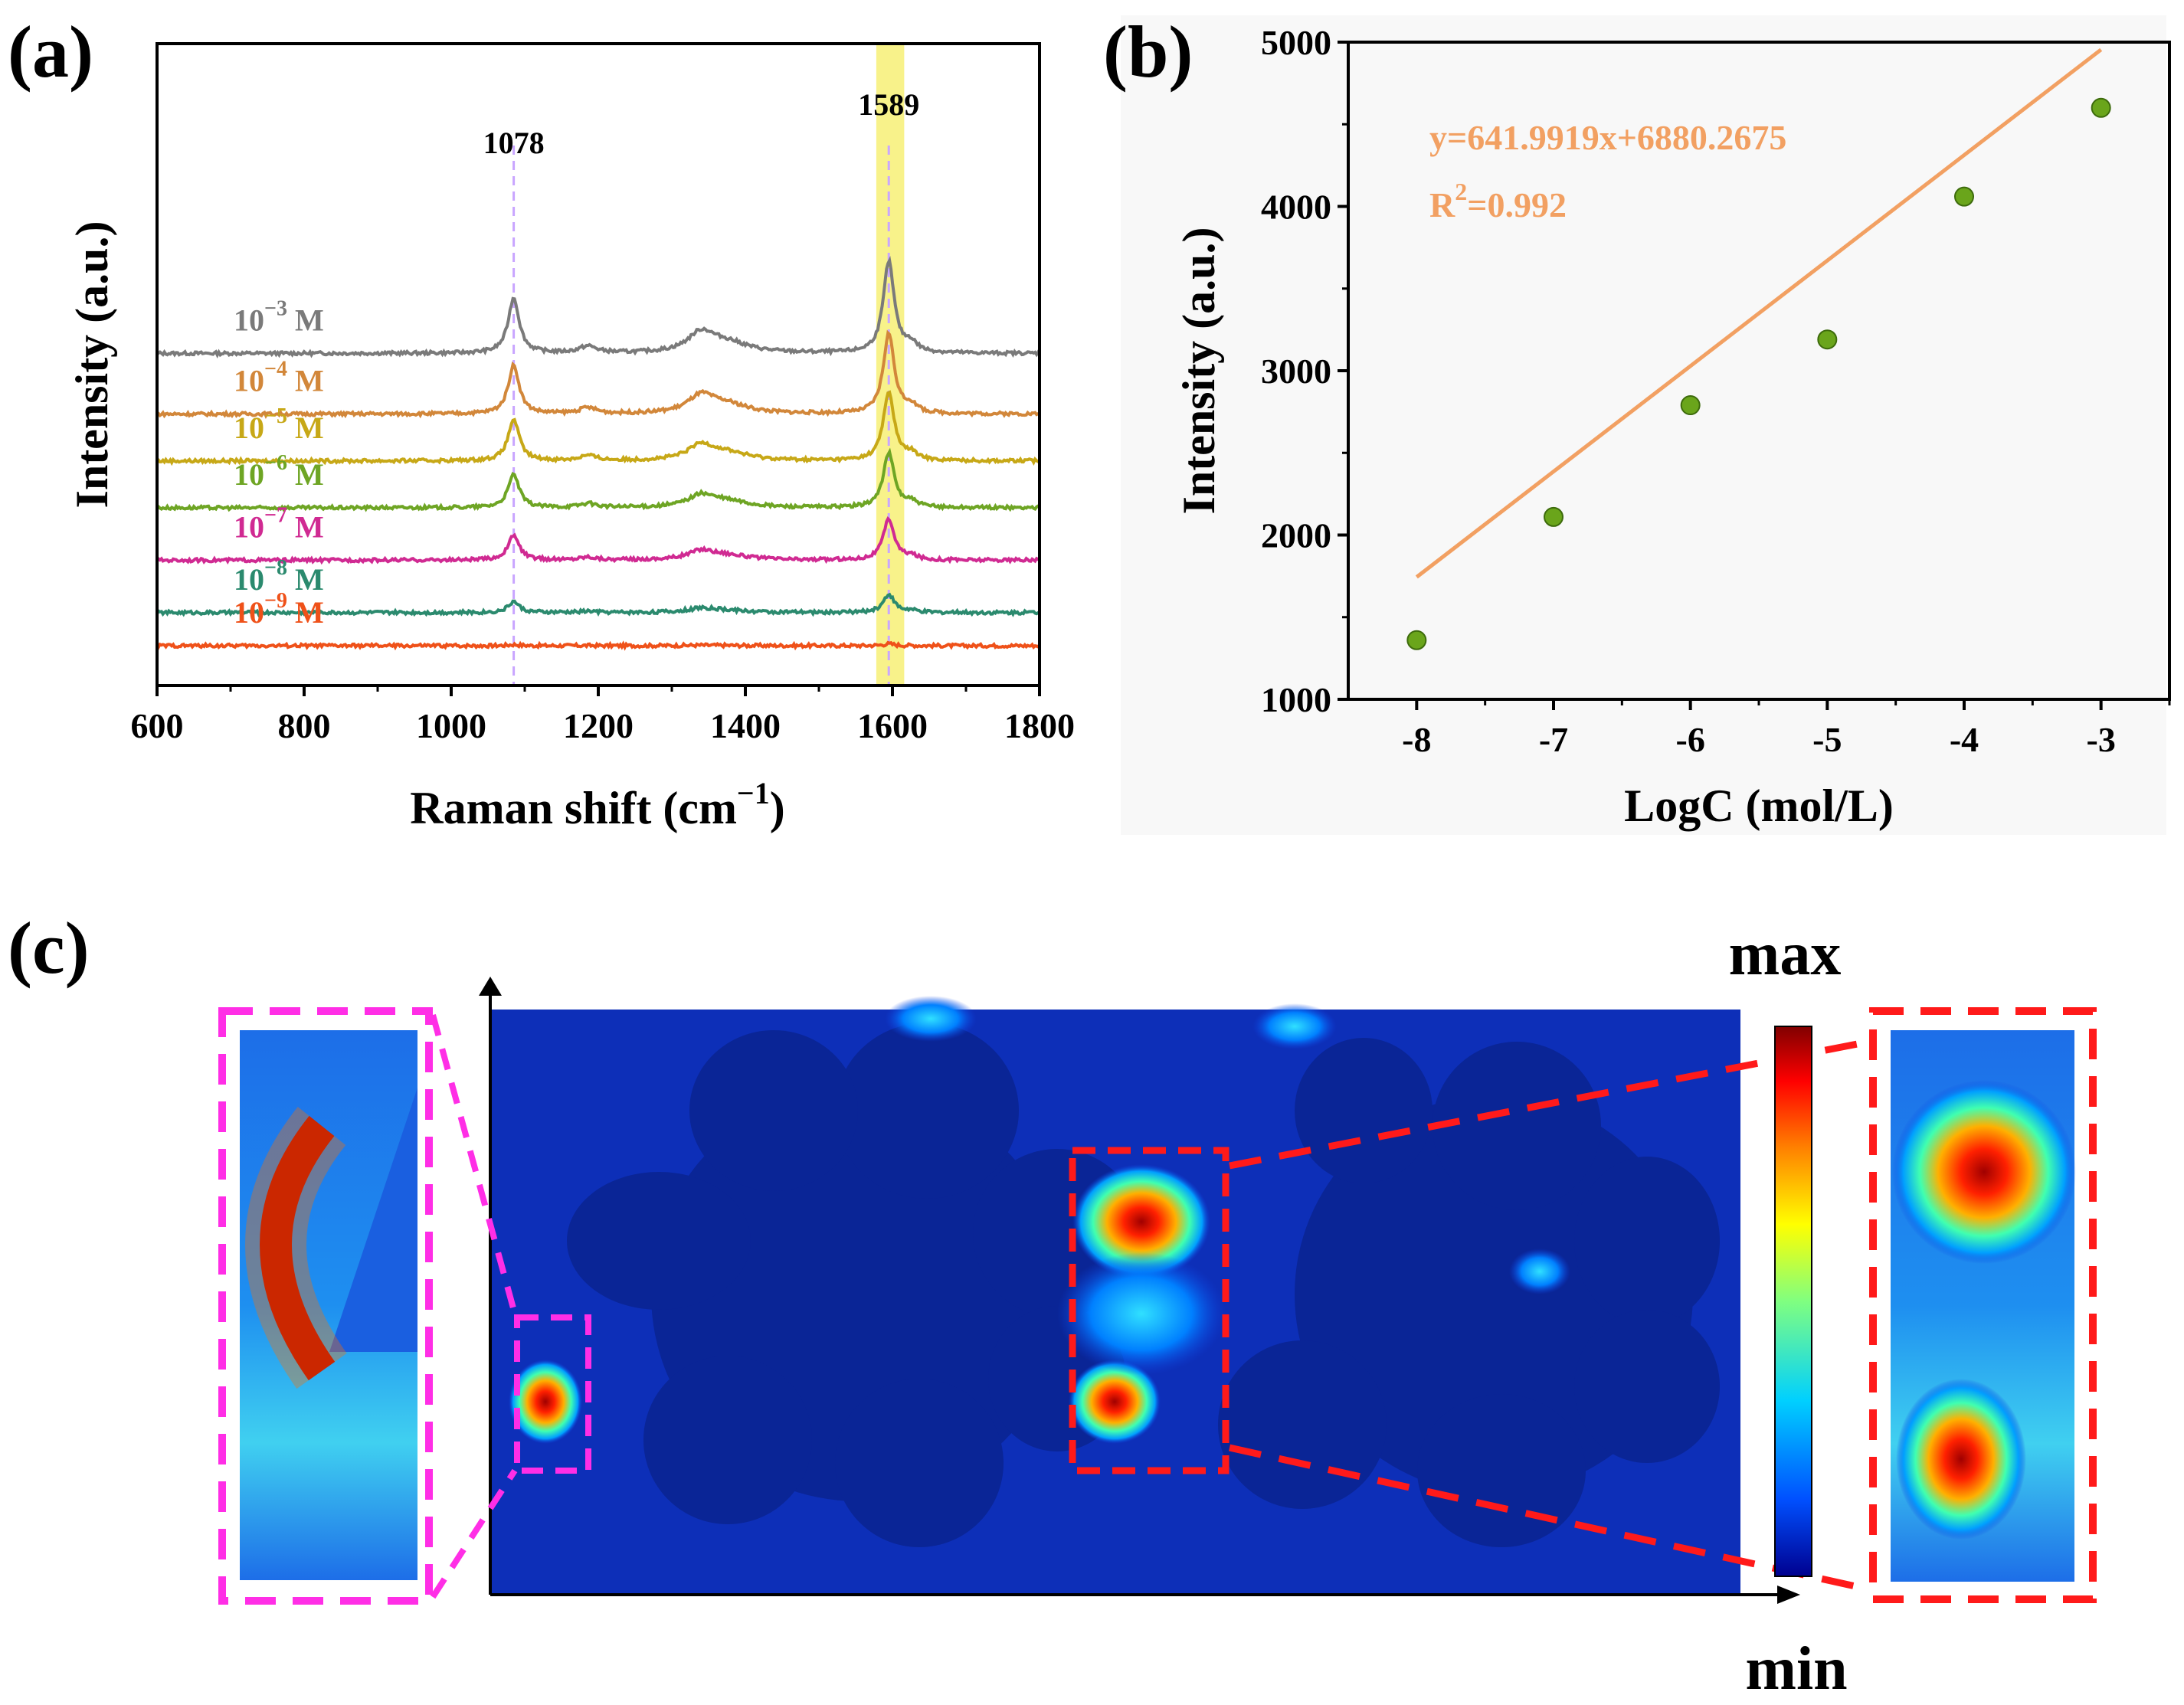 The width and height of the screenshot is (2184, 1705). Describe the element at coordinates (157, 725) in the screenshot. I see `raman-x-tick-label-0: 600` at that location.